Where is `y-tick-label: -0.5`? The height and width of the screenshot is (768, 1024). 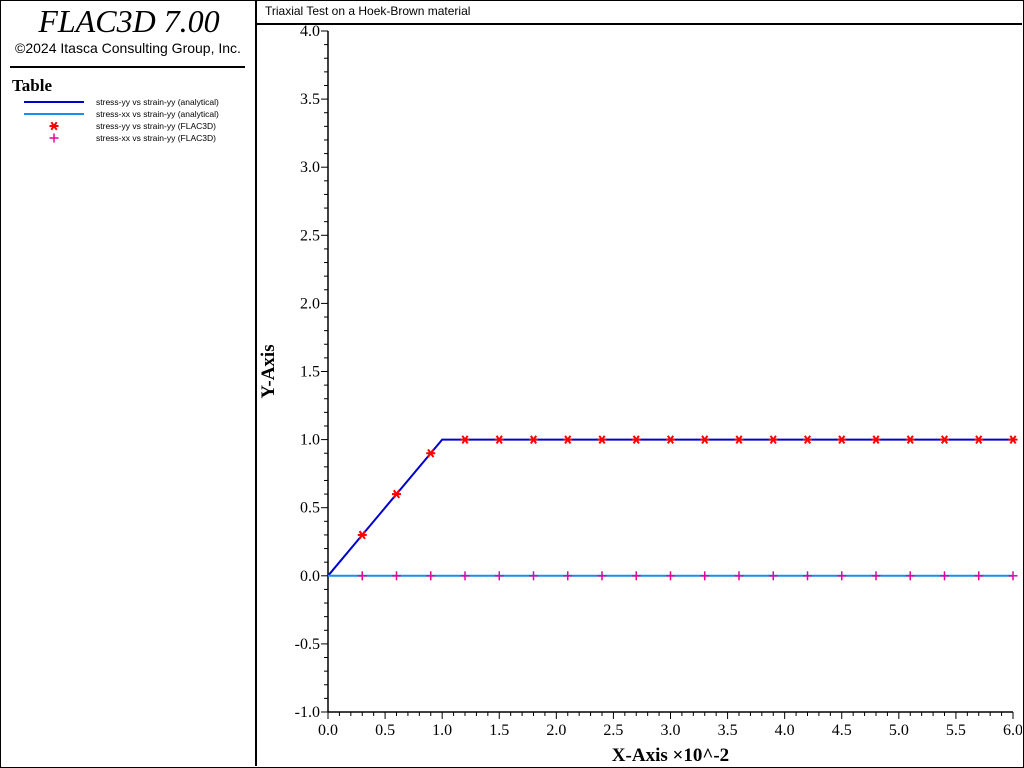 y-tick-label: -0.5 is located at coordinates (307, 644).